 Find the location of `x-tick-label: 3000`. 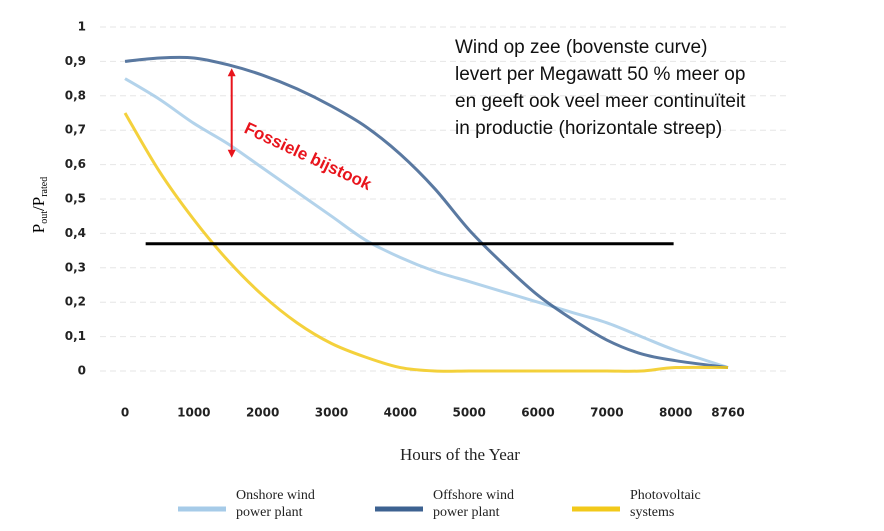

x-tick-label: 3000 is located at coordinates (331, 413).